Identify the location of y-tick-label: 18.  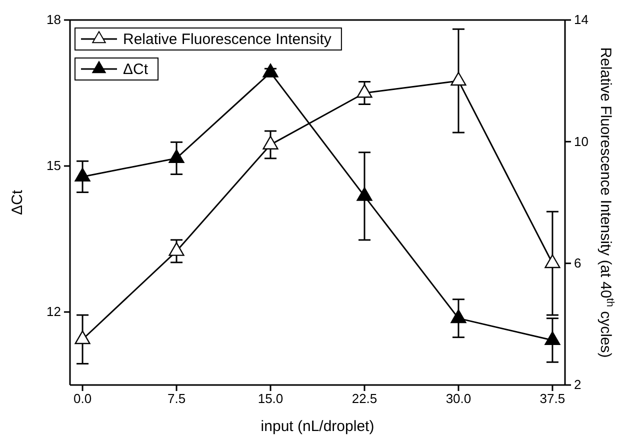
(53, 20).